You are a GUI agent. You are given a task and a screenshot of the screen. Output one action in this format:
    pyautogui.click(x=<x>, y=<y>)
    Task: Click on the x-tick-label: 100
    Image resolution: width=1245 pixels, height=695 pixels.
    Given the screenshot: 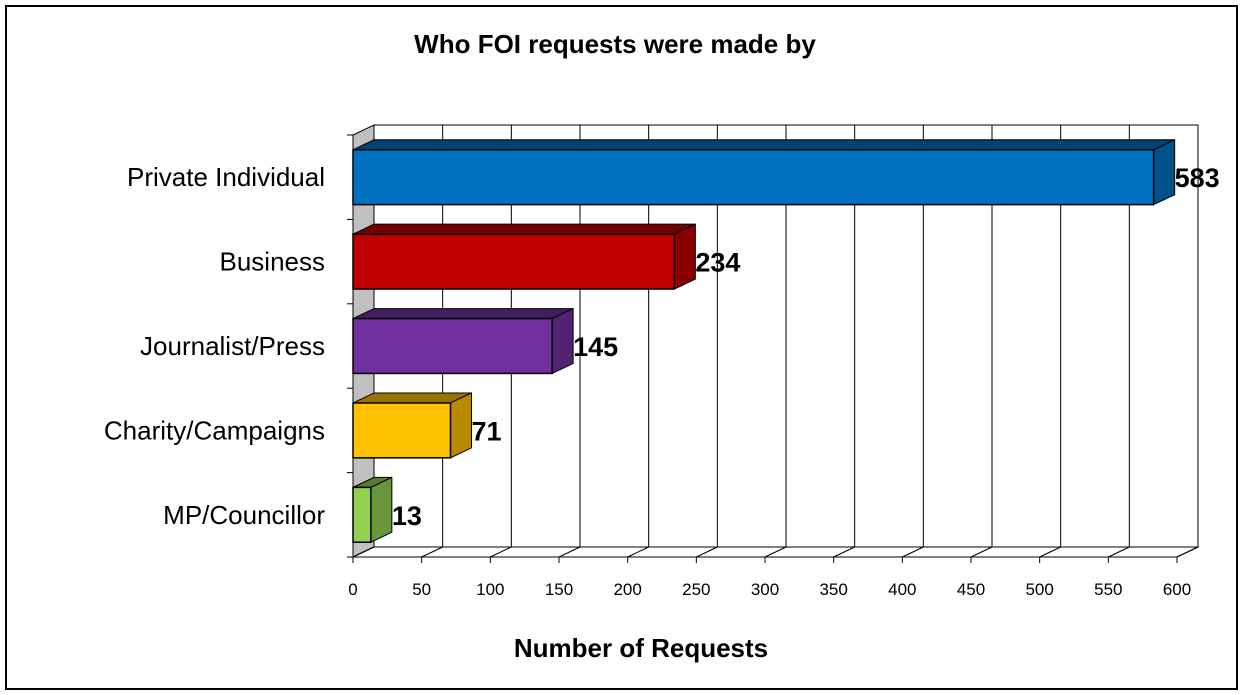 What is the action you would take?
    pyautogui.click(x=490, y=589)
    